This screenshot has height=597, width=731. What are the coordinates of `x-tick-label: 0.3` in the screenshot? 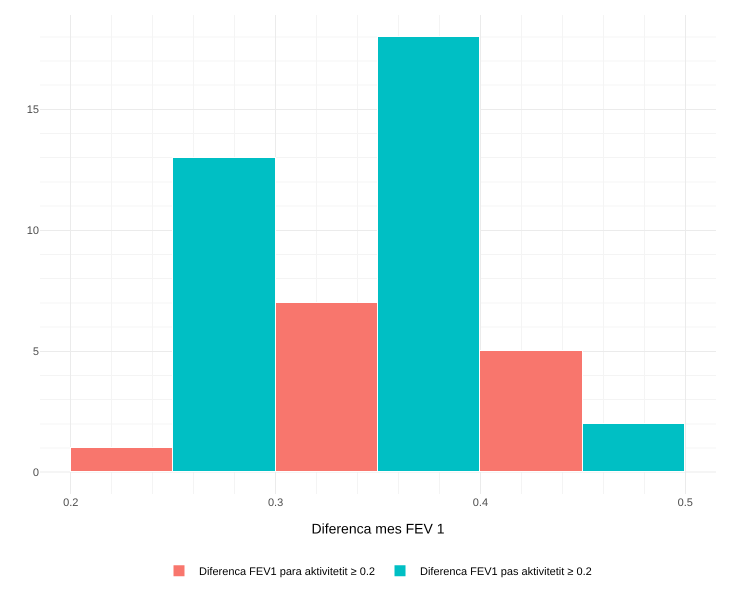 It's located at (276, 503).